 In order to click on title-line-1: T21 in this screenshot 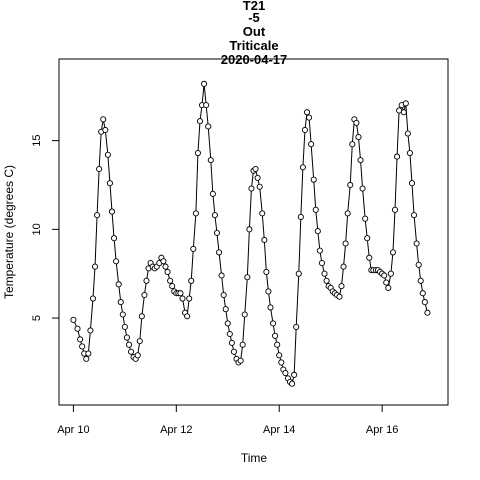, I will do `click(254, 6)`.